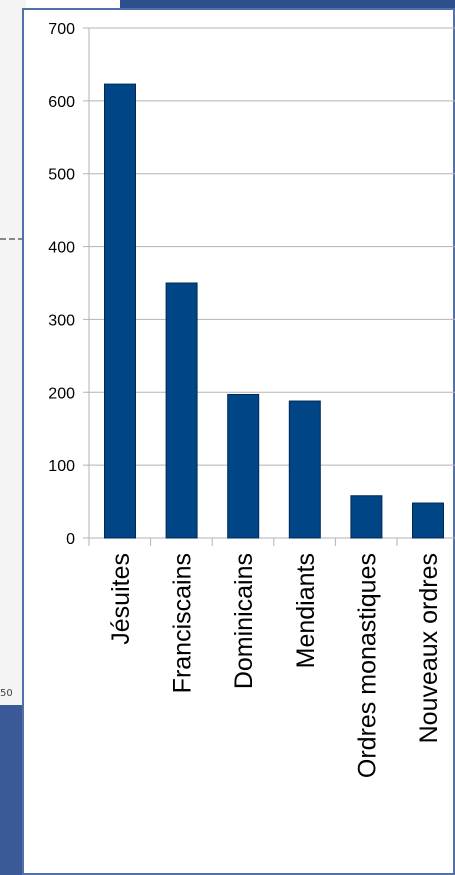 Image resolution: width=455 pixels, height=875 pixels. Describe the element at coordinates (61, 320) in the screenshot. I see `y-tick-label: 300` at that location.